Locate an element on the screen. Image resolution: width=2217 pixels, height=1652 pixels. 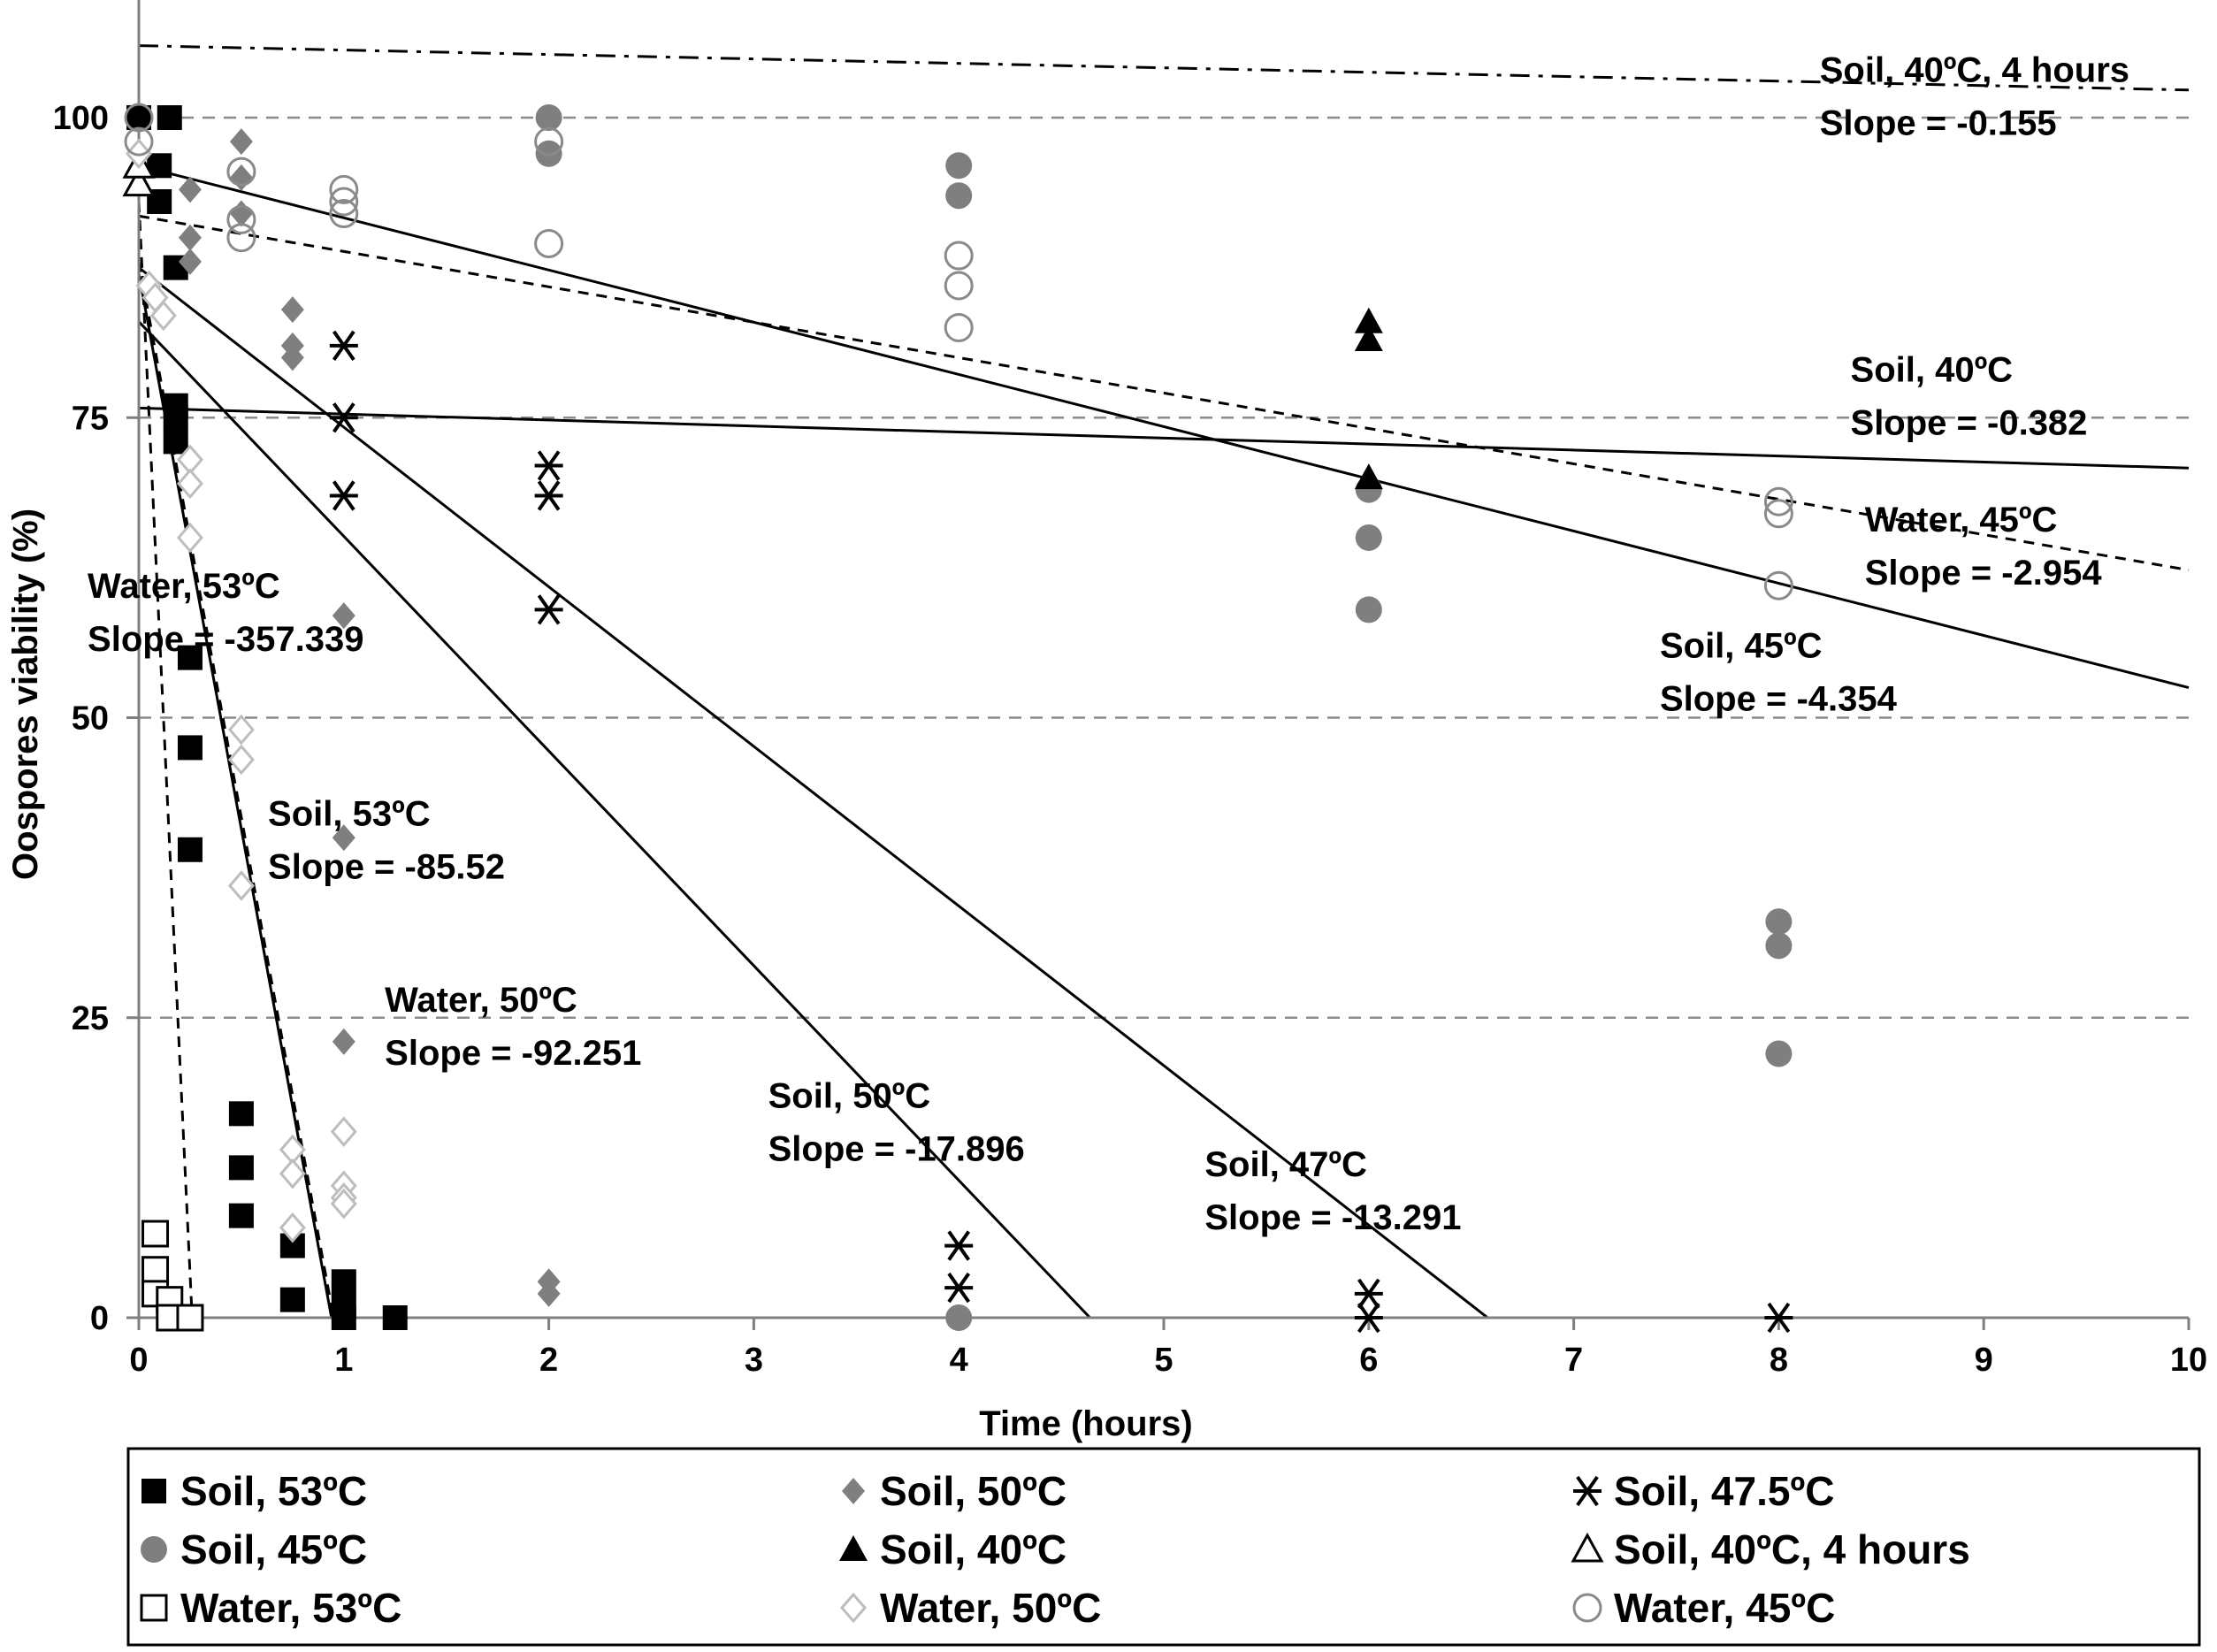
series-soil-40c is located at coordinates (1368, 398).